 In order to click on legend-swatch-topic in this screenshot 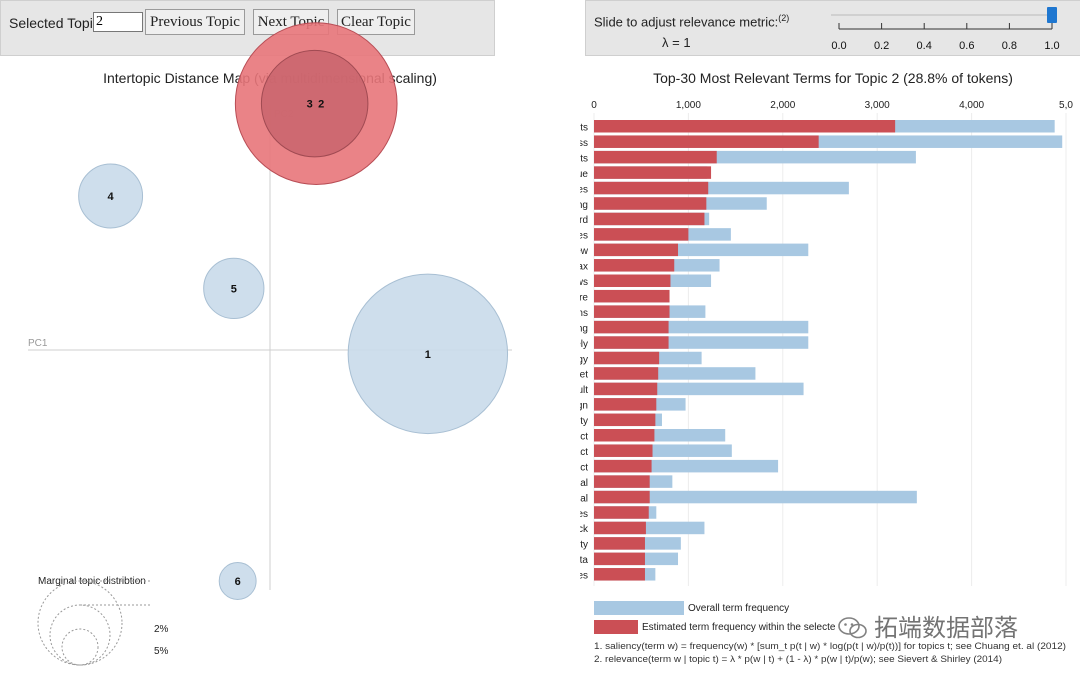, I will do `click(616, 627)`.